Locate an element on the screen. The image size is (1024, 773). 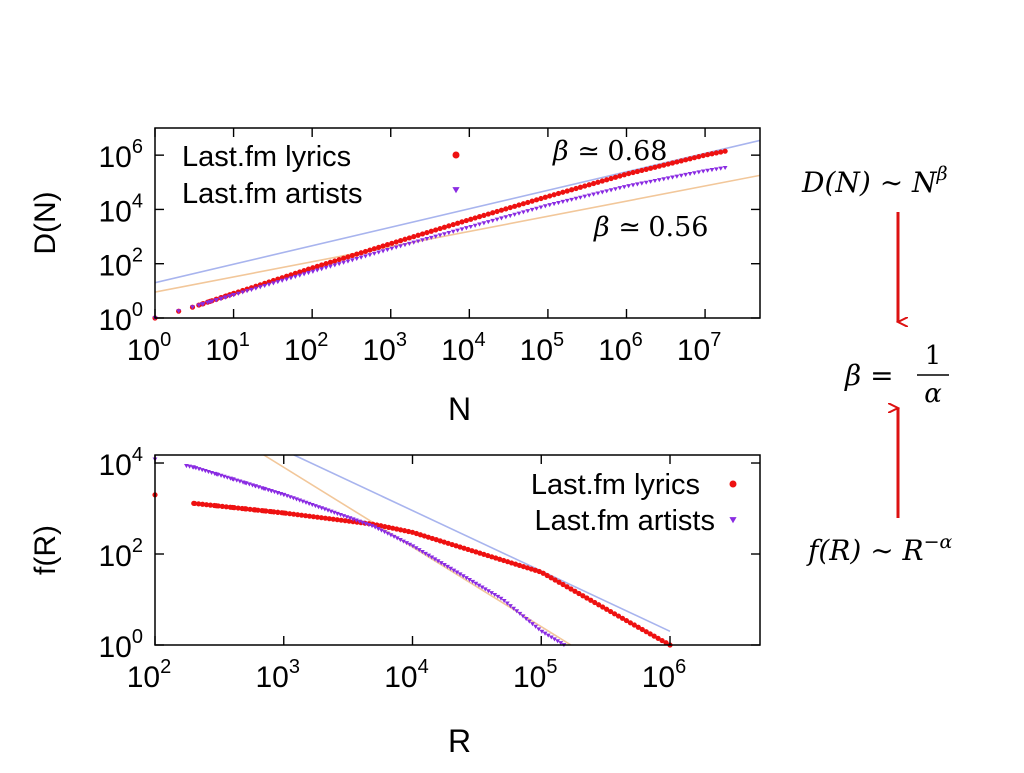
relation-denominator: α is located at coordinates (933, 394).